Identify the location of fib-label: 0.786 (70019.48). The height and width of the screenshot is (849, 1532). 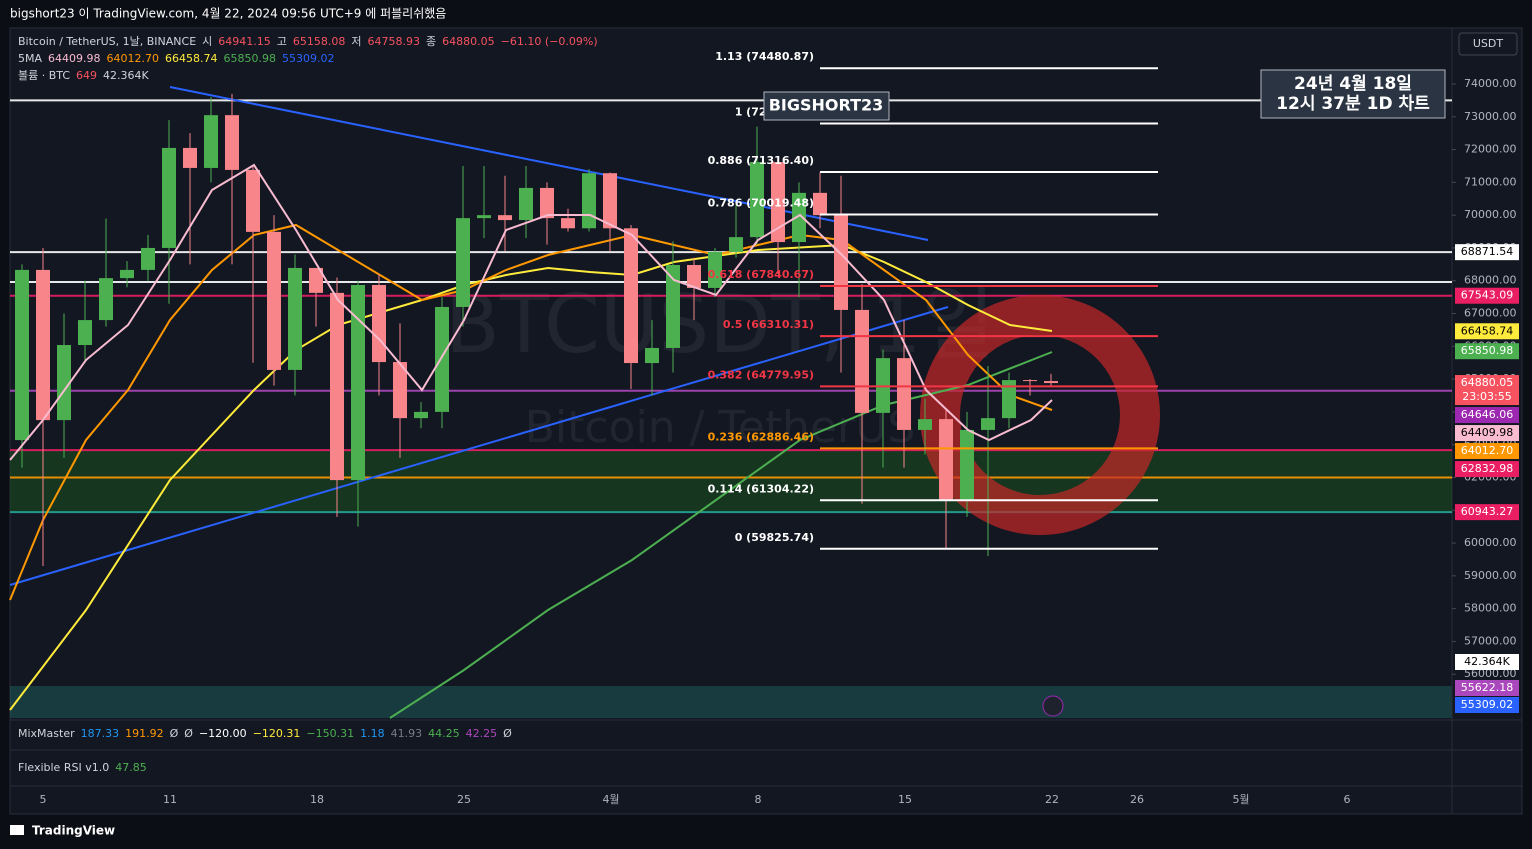
(761, 203).